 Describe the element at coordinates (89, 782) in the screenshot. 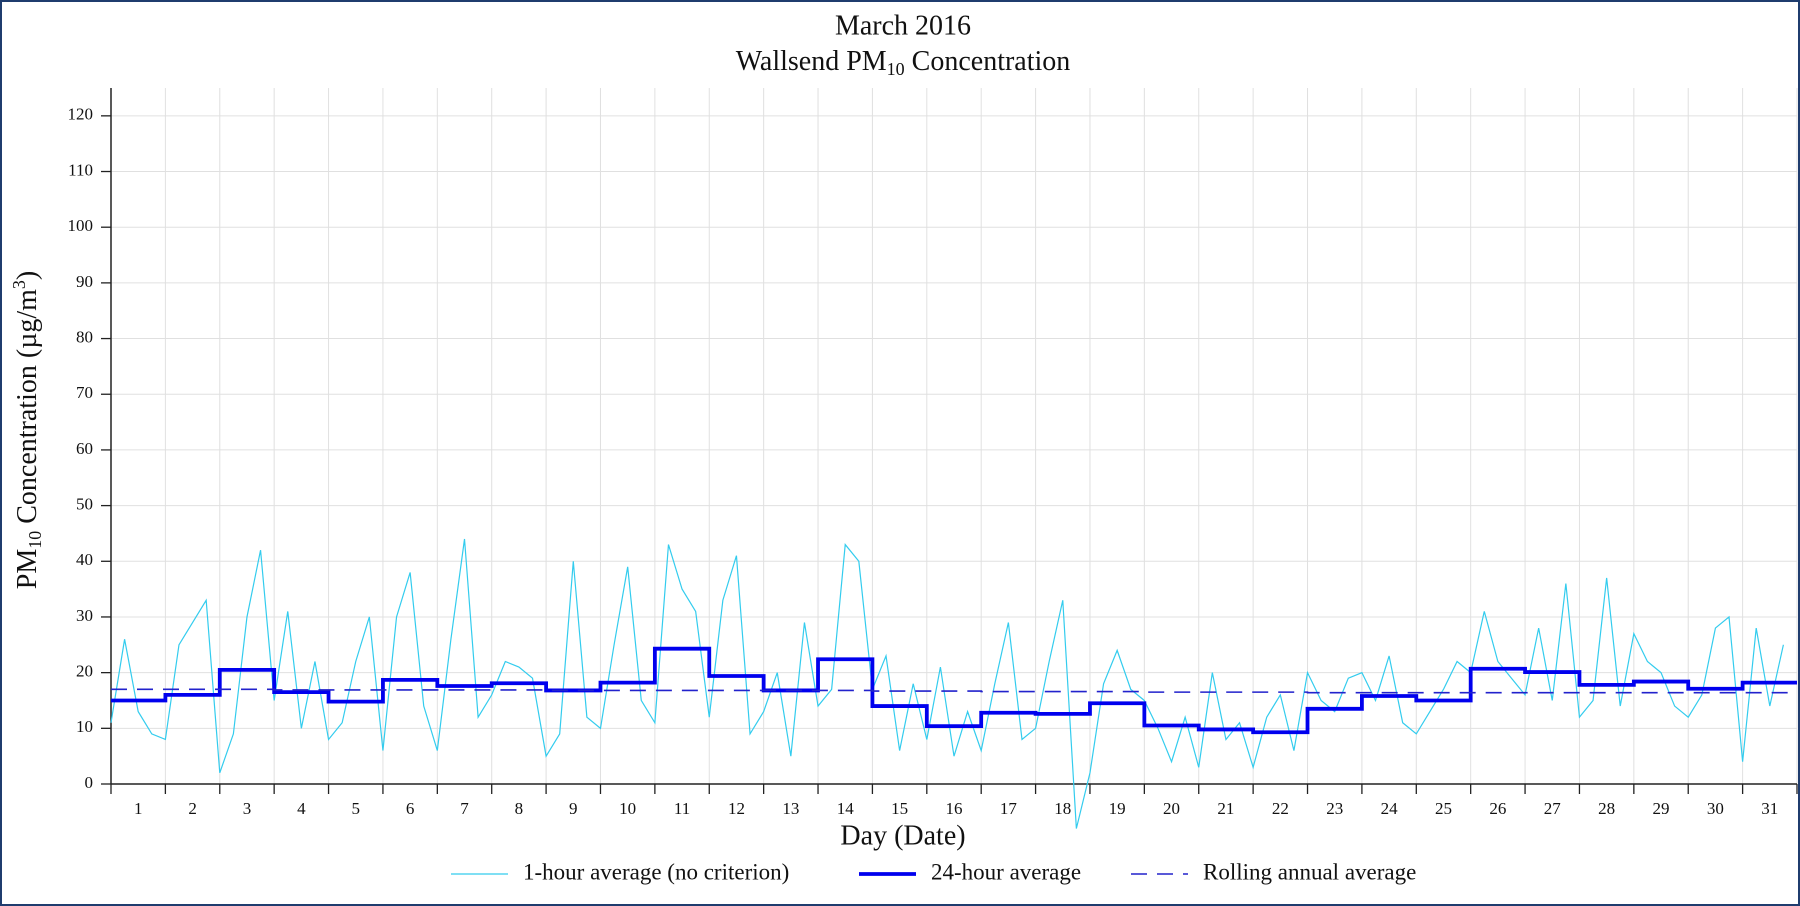

I see `y-tick-label: 0` at that location.